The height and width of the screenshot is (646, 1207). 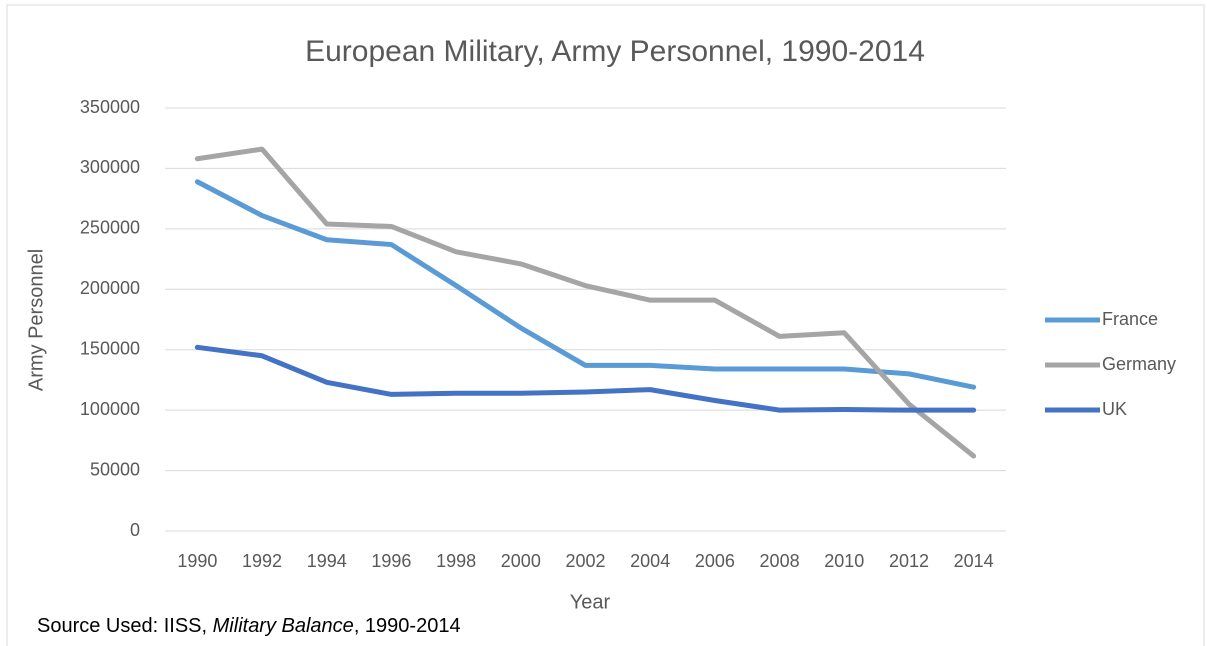 What do you see at coordinates (407, 626) in the screenshot?
I see `source-text: , 1990-2014` at bounding box center [407, 626].